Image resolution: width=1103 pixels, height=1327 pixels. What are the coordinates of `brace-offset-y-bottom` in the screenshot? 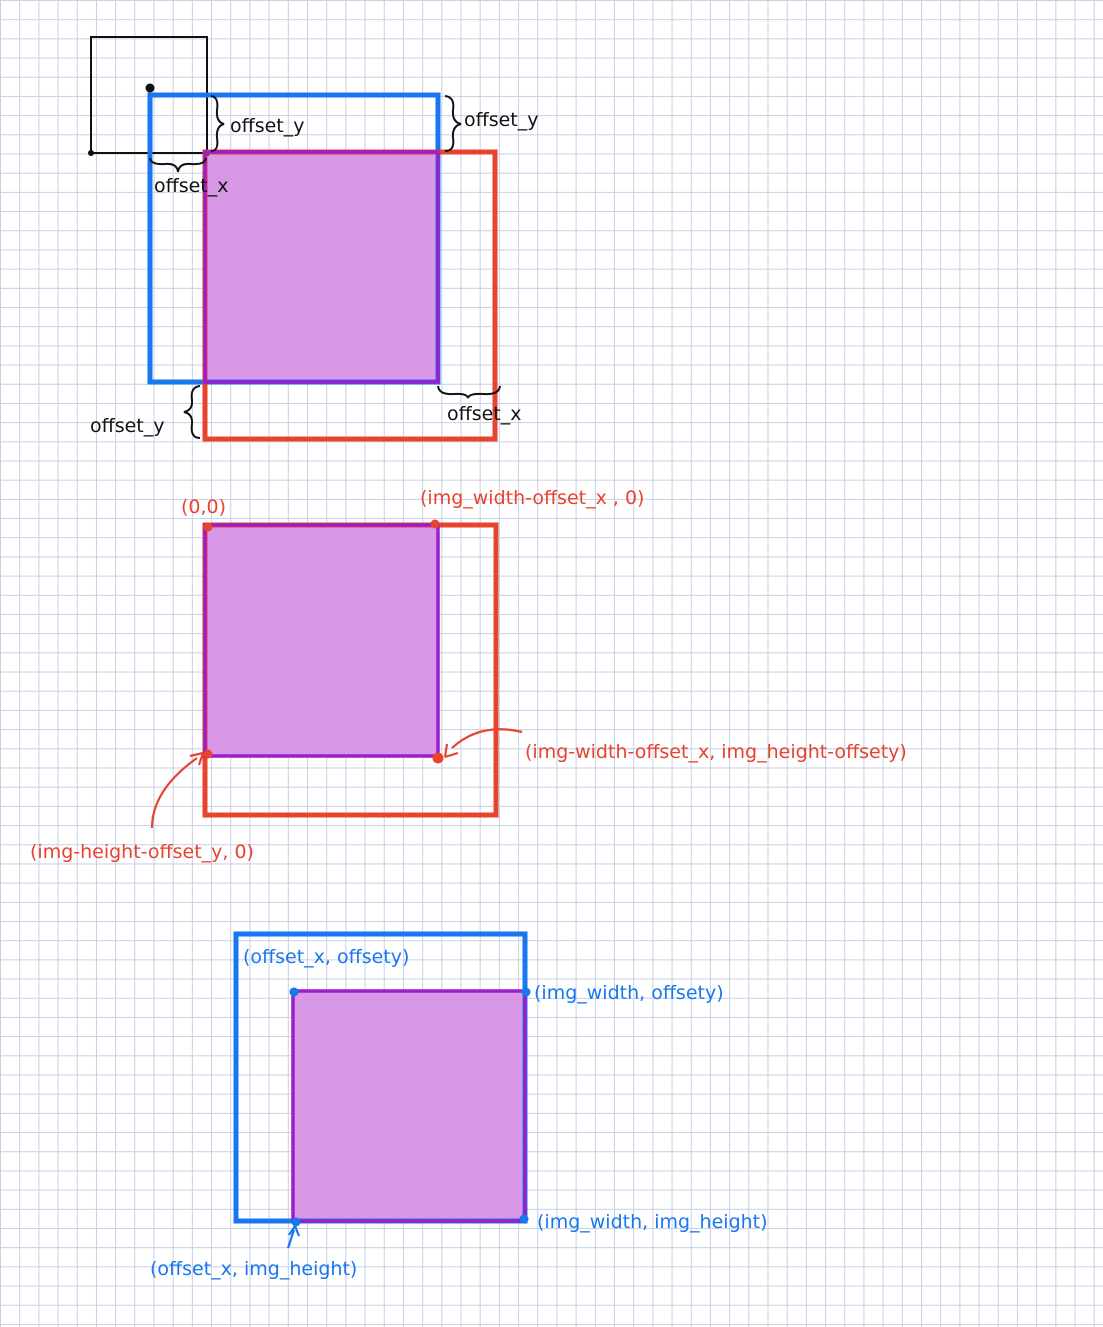 It's located at (192, 412).